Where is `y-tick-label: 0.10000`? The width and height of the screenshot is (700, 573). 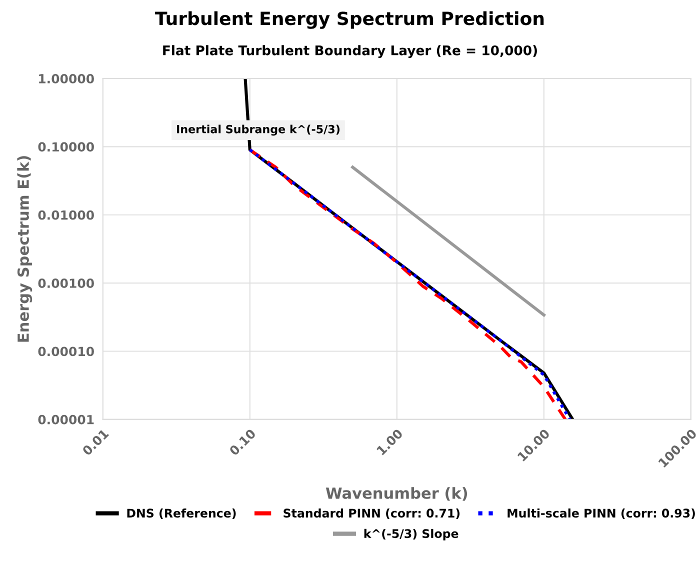
y-tick-label: 0.10000 is located at coordinates (66, 147).